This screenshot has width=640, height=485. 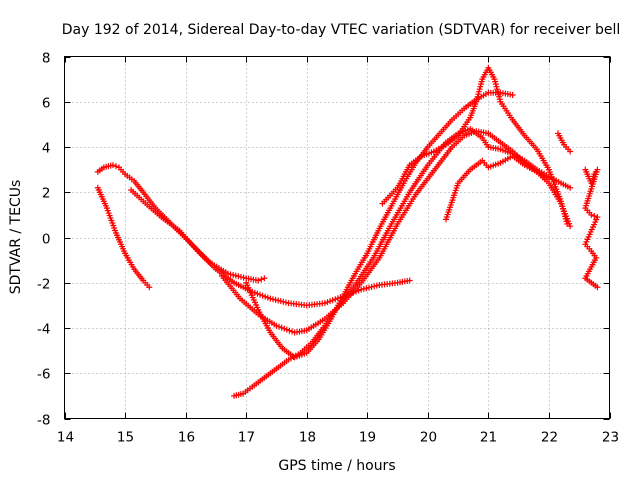 I want to click on y-tick-label: -6, so click(x=43, y=375).